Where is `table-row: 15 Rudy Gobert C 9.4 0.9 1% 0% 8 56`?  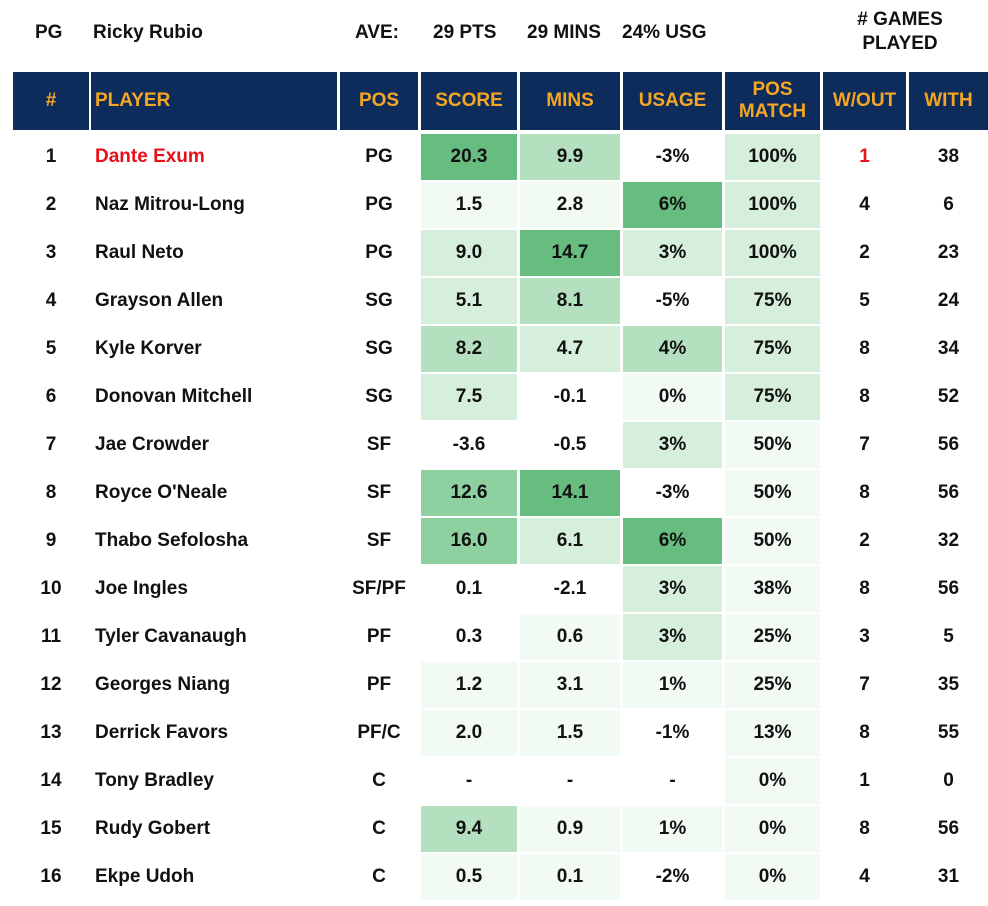 table-row: 15 Rudy Gobert C 9.4 0.9 1% 0% 8 56 is located at coordinates (494, 829).